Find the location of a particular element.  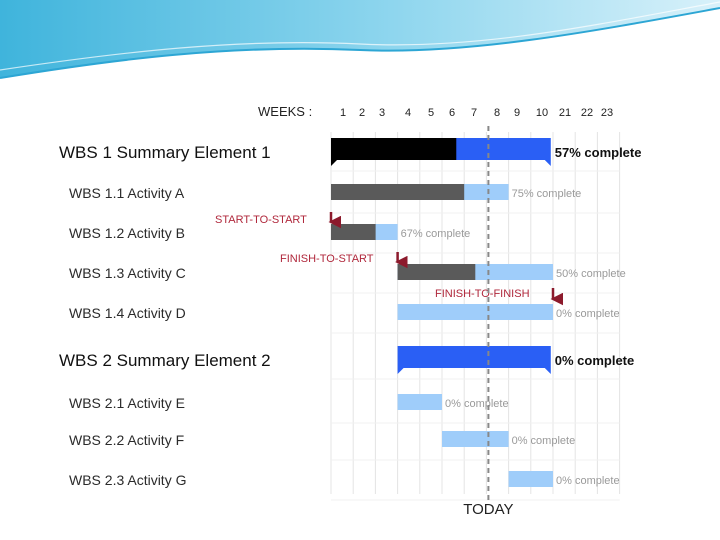

header-swoosh-line is located at coordinates (360, 43).